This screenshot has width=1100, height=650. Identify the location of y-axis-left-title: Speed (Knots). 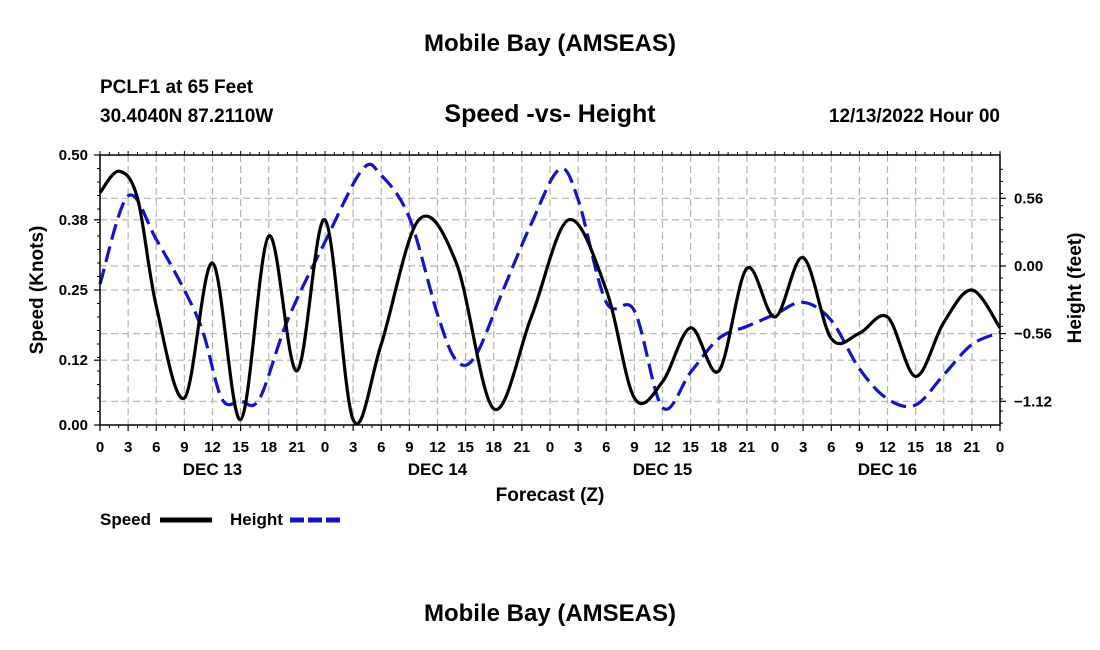
(37, 290).